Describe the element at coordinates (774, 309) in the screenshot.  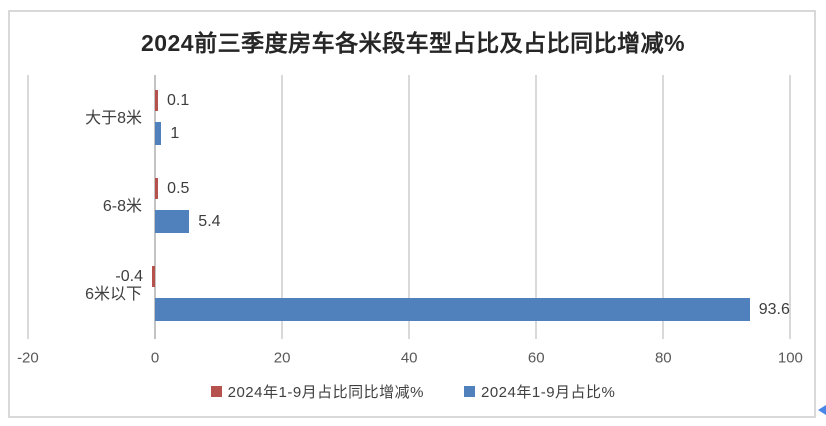
I see `value-label: 93.6` at that location.